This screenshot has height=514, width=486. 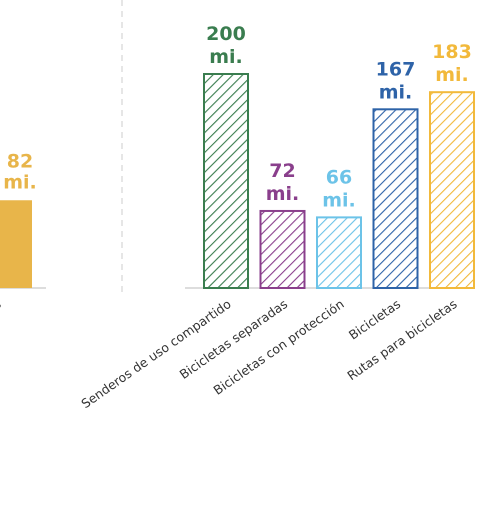 What do you see at coordinates (226, 45) in the screenshot?
I see `value-label-0: 200 mi.` at bounding box center [226, 45].